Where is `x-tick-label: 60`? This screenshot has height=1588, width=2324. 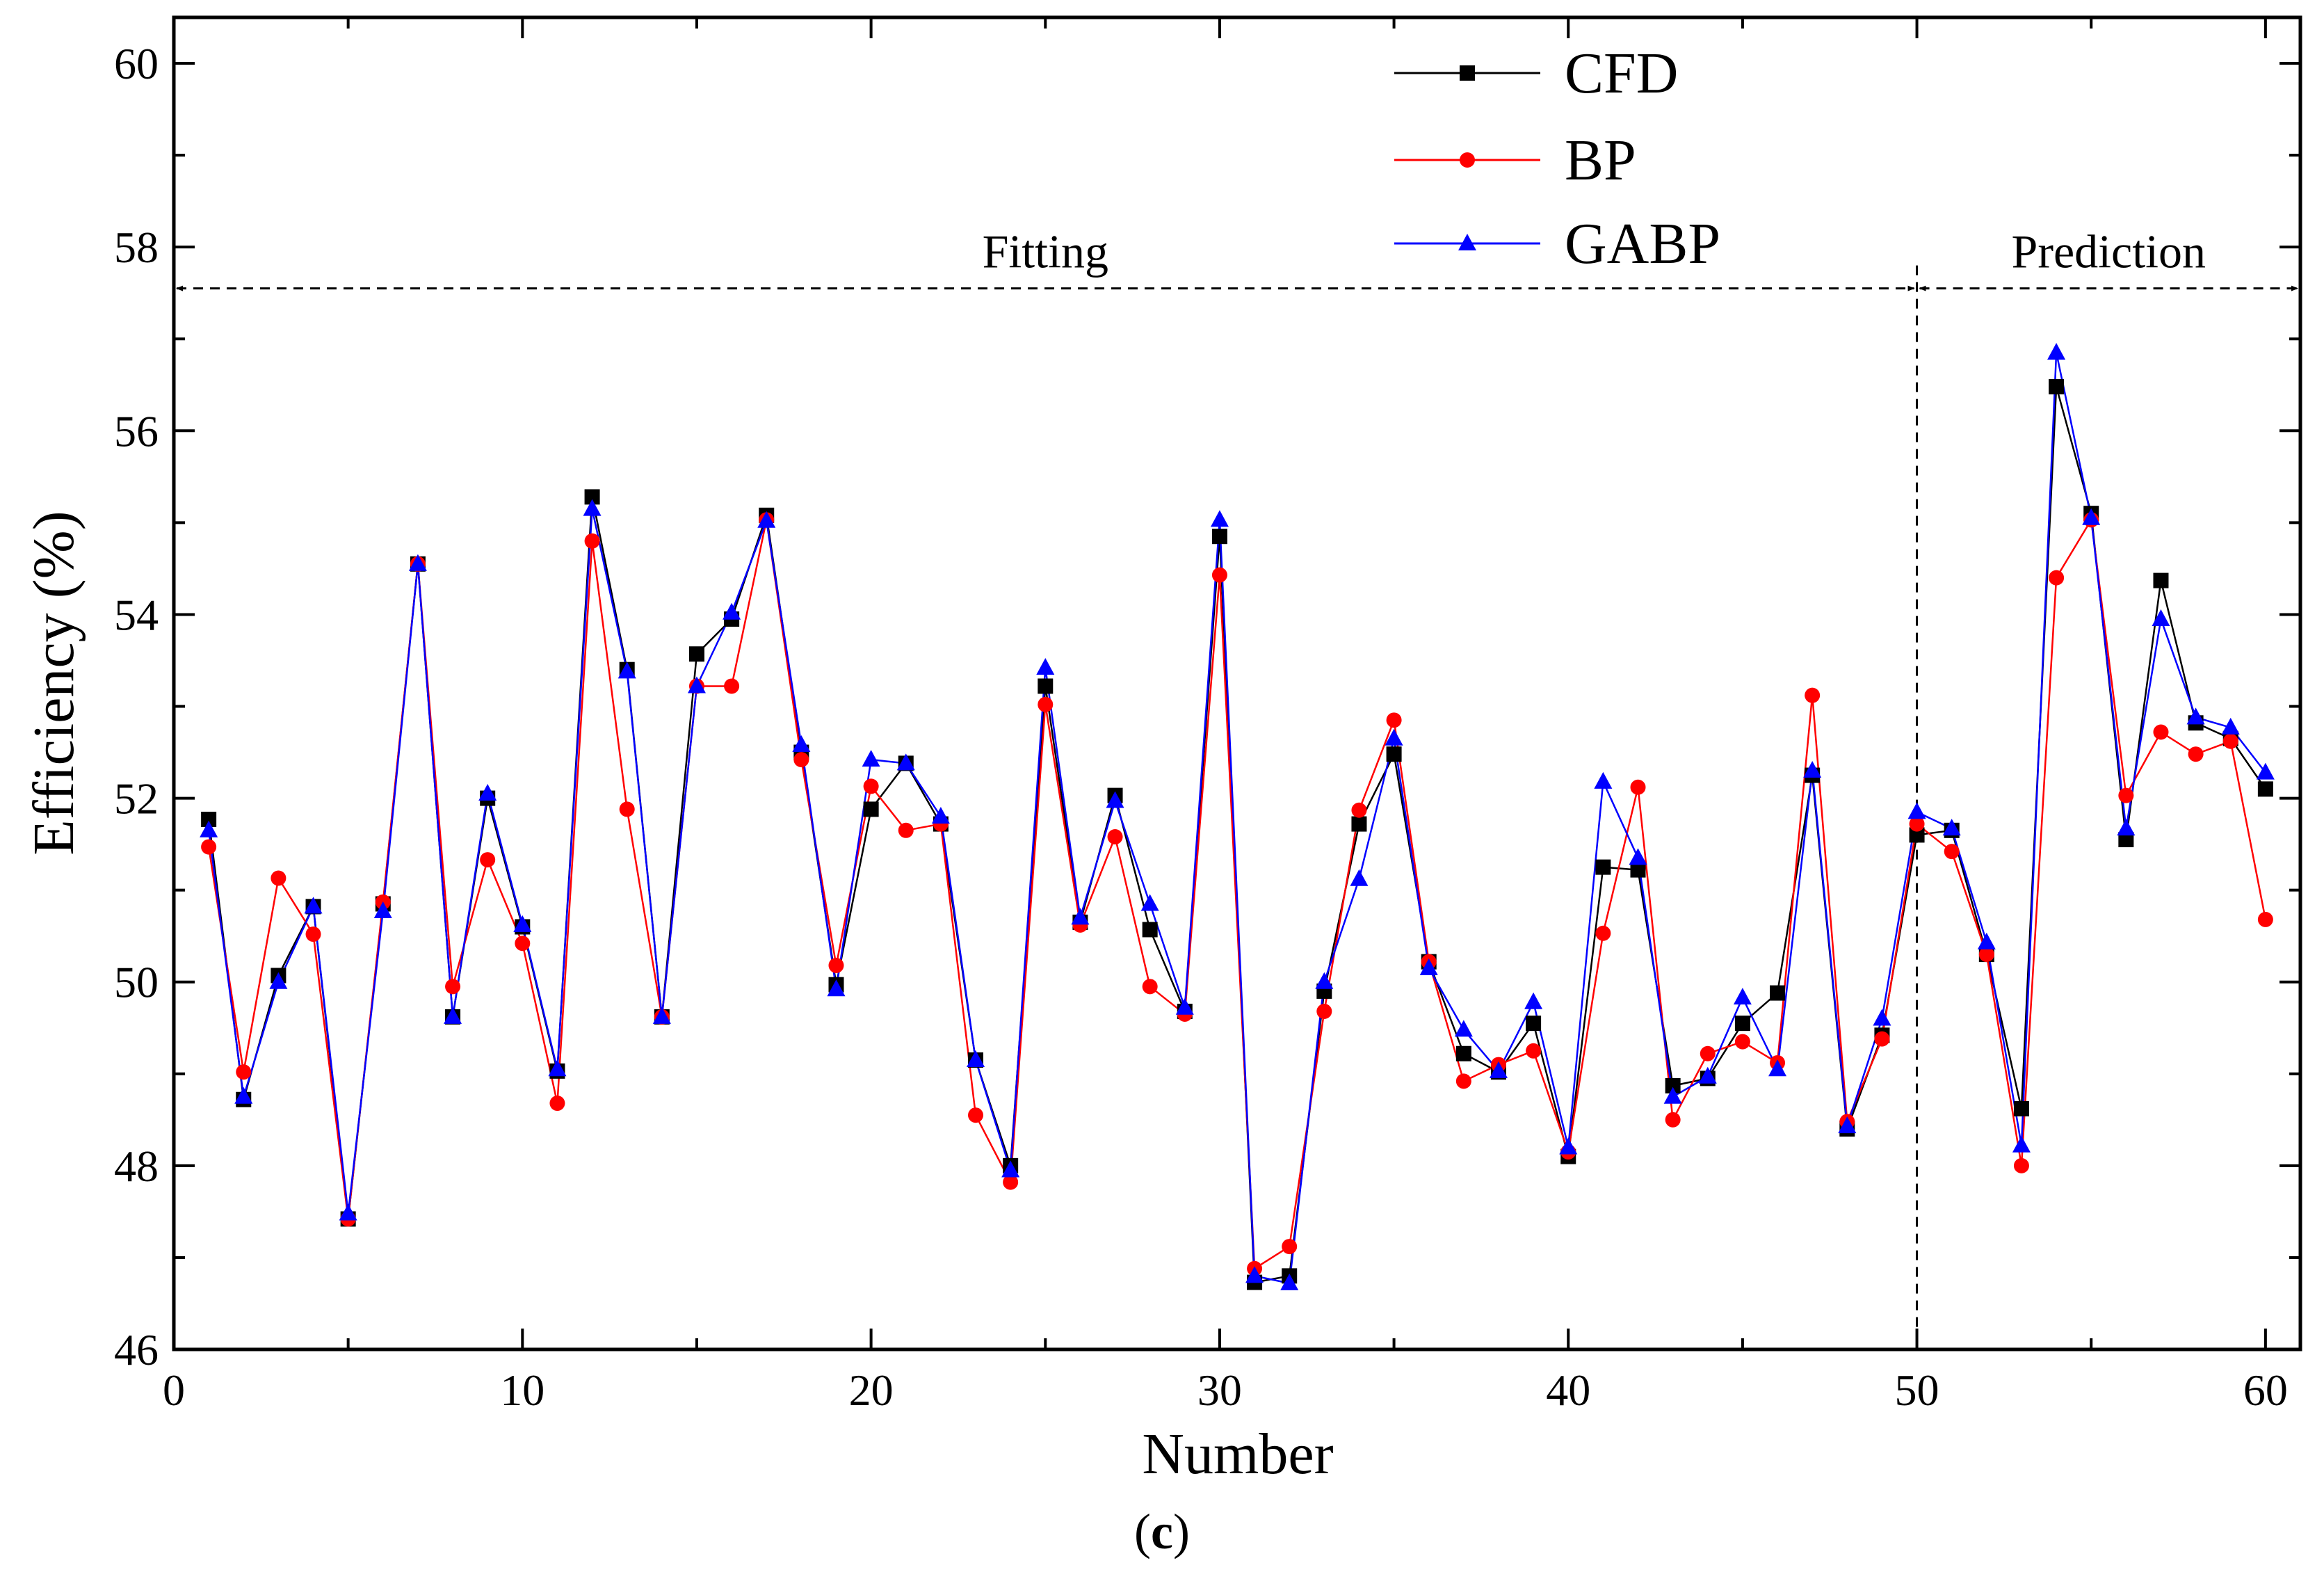 x-tick-label: 60 is located at coordinates (2265, 1390).